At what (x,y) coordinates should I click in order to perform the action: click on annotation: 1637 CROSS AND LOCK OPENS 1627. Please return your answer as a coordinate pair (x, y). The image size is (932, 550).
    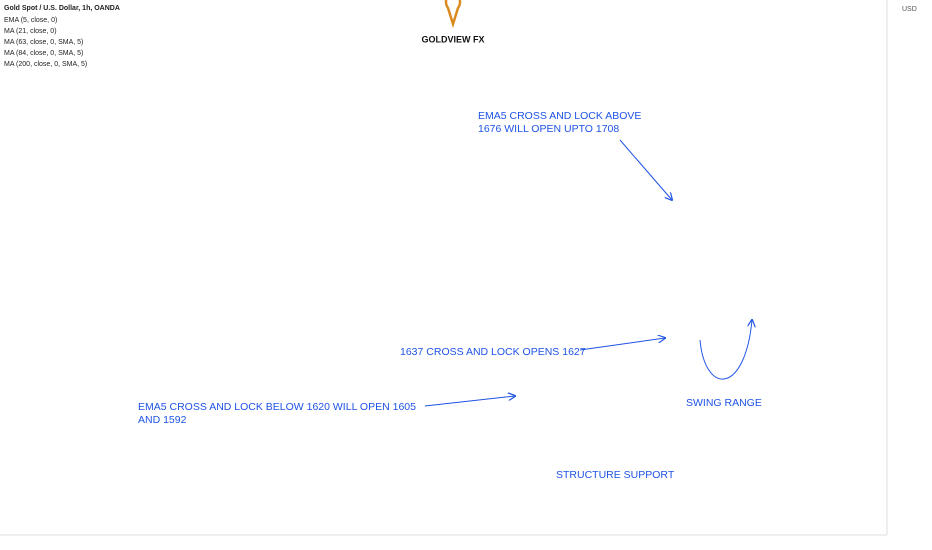
    Looking at the image, I should click on (493, 352).